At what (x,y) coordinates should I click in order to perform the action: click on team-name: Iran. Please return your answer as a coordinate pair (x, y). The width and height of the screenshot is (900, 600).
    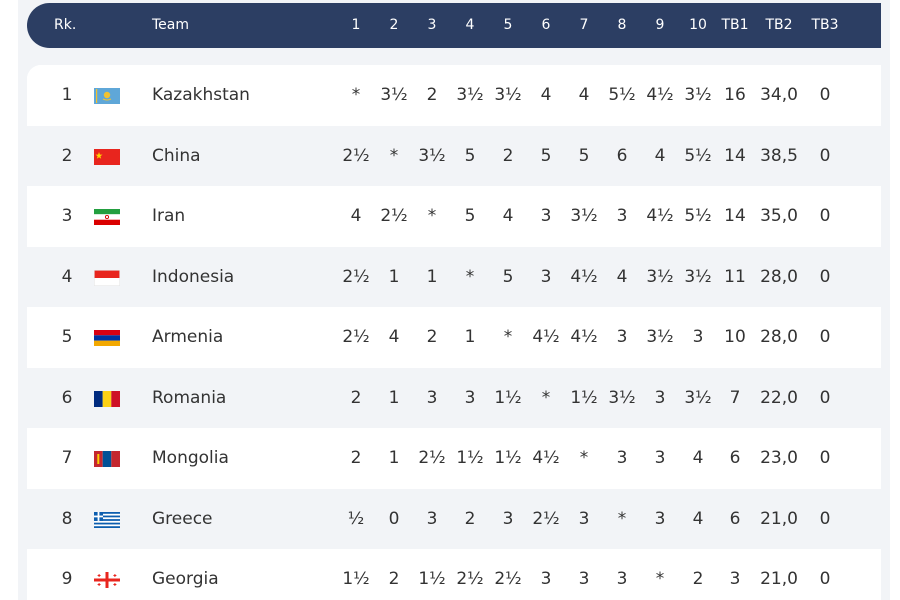
    Looking at the image, I should click on (169, 216).